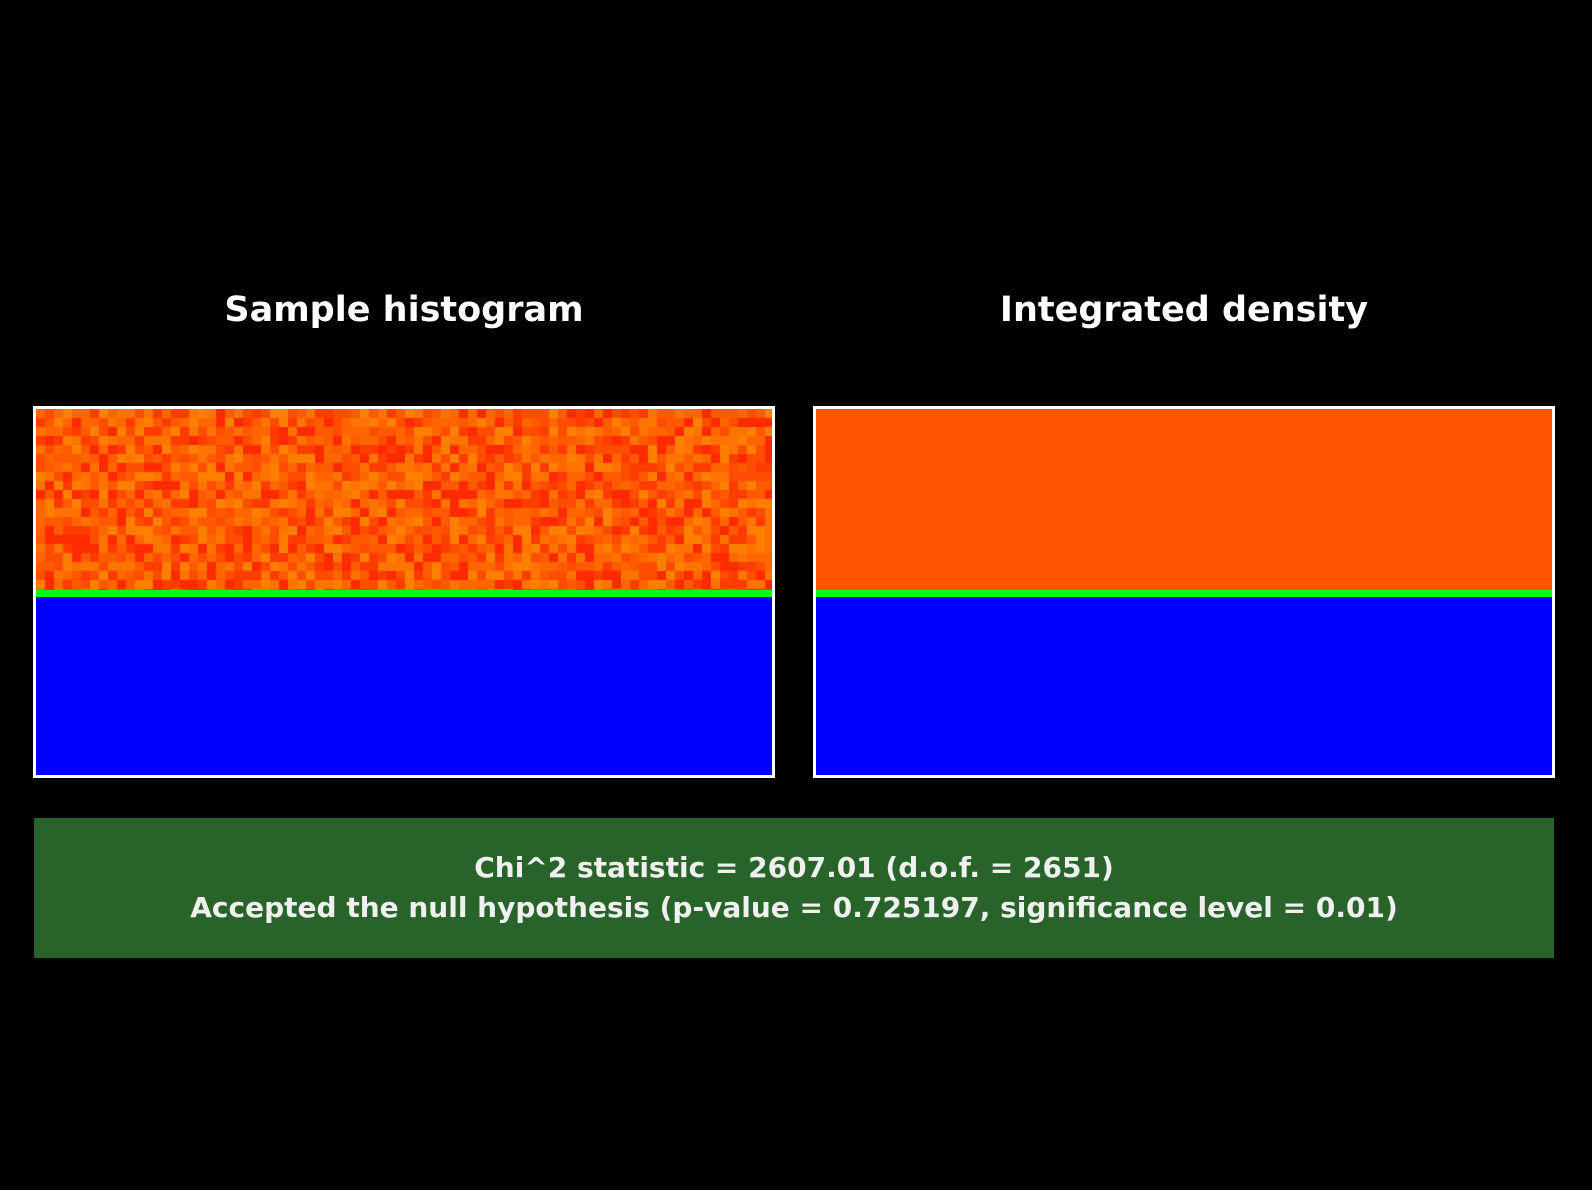  What do you see at coordinates (1184, 499) in the screenshot?
I see `integrated-density-hot-region` at bounding box center [1184, 499].